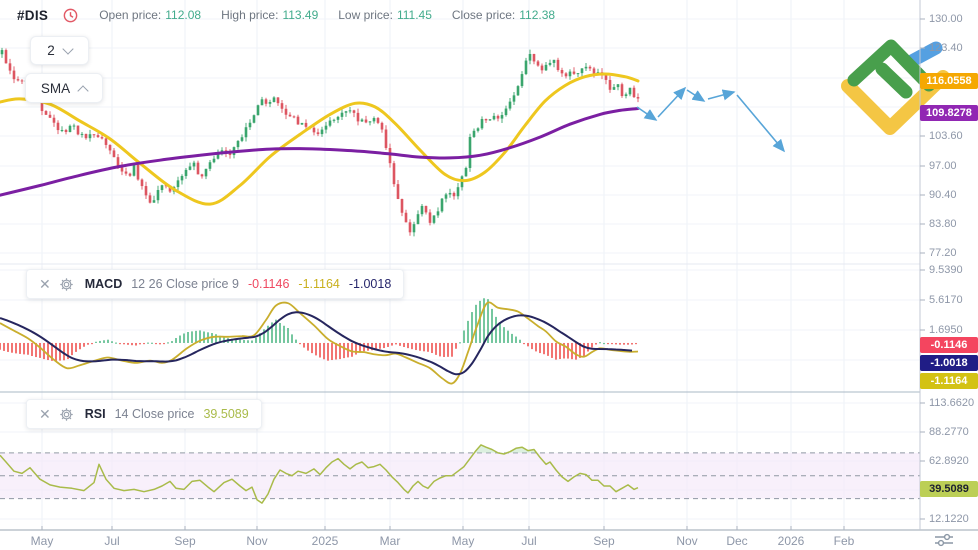  I want to click on sma-indicator-button: SMA, so click(64, 88).